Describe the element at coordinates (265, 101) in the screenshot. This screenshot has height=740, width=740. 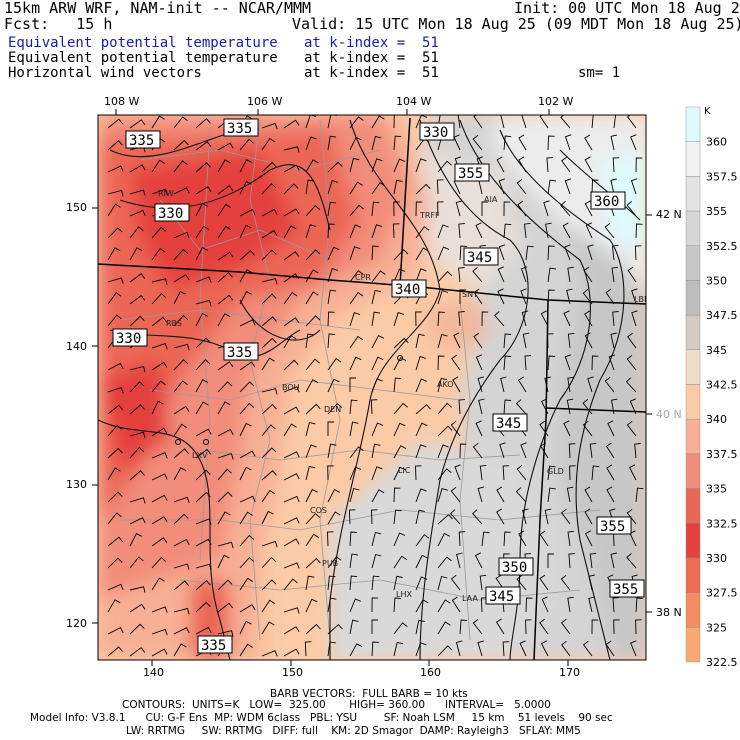
I see `lon-label-106w: 106 W` at that location.